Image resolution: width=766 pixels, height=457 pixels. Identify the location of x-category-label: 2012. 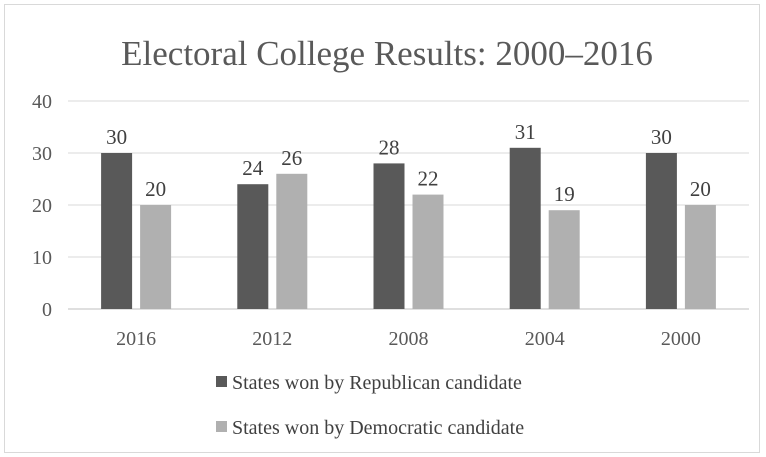
(272, 339).